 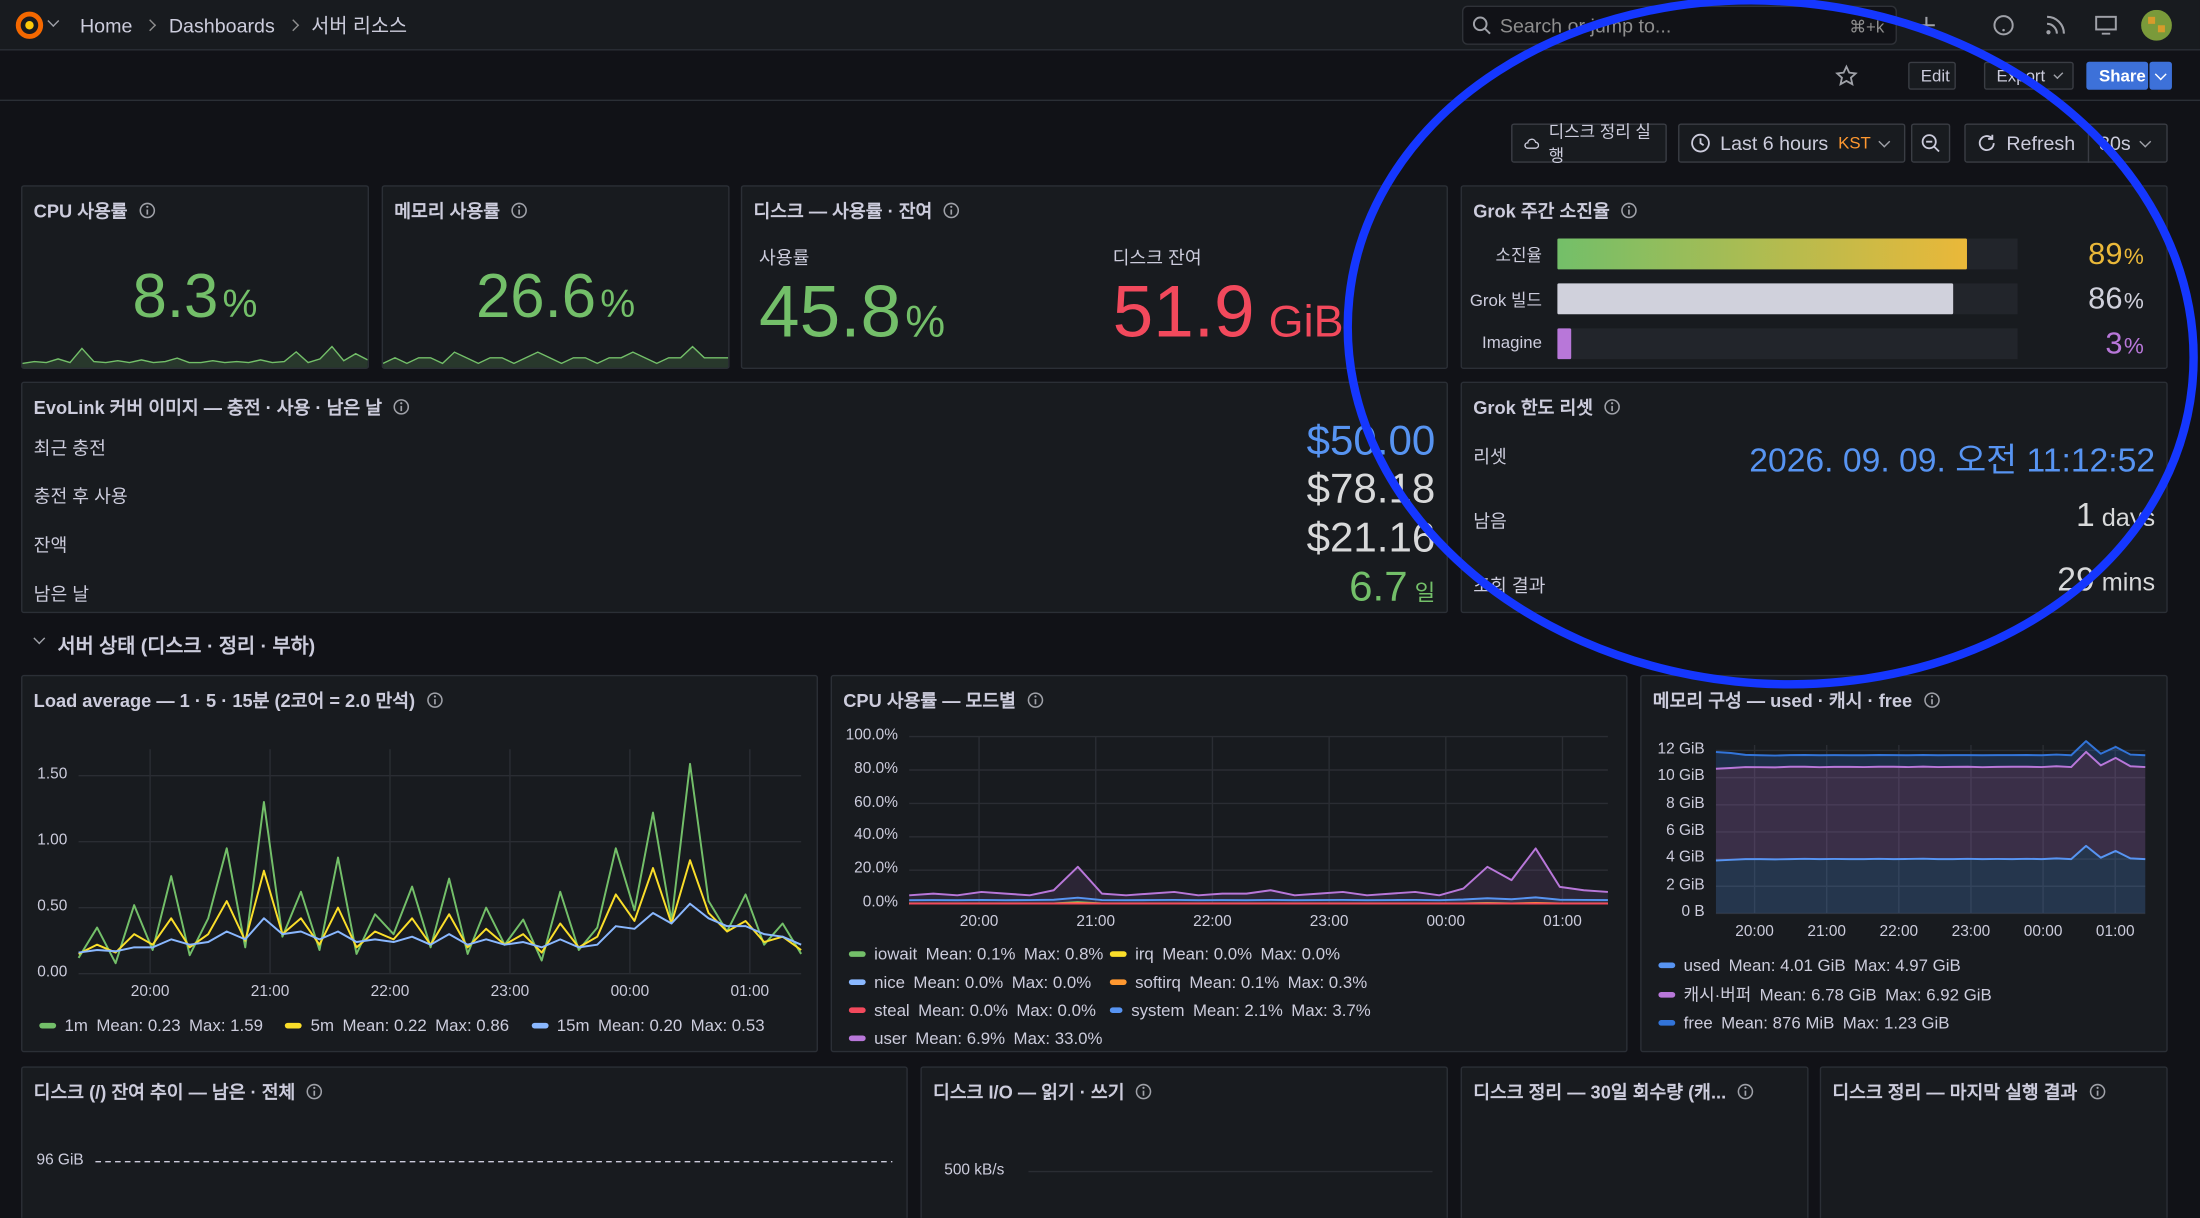 I want to click on panel: 디스크 I/O — 읽기 · 쓰기 500 kB/s, so click(x=1184, y=1142).